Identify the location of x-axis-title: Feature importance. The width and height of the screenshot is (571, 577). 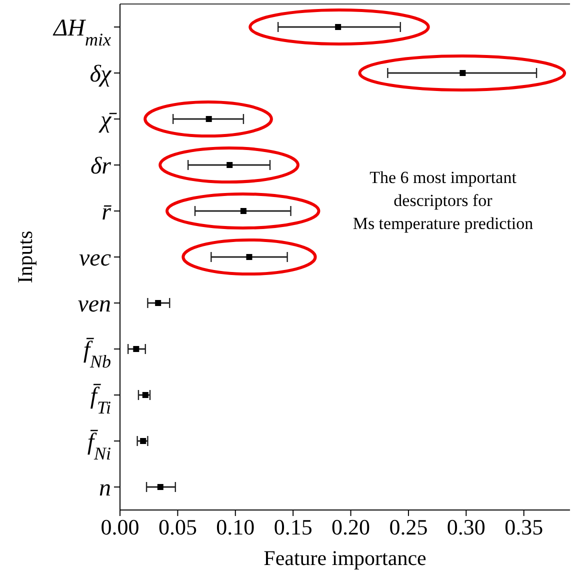
(345, 558).